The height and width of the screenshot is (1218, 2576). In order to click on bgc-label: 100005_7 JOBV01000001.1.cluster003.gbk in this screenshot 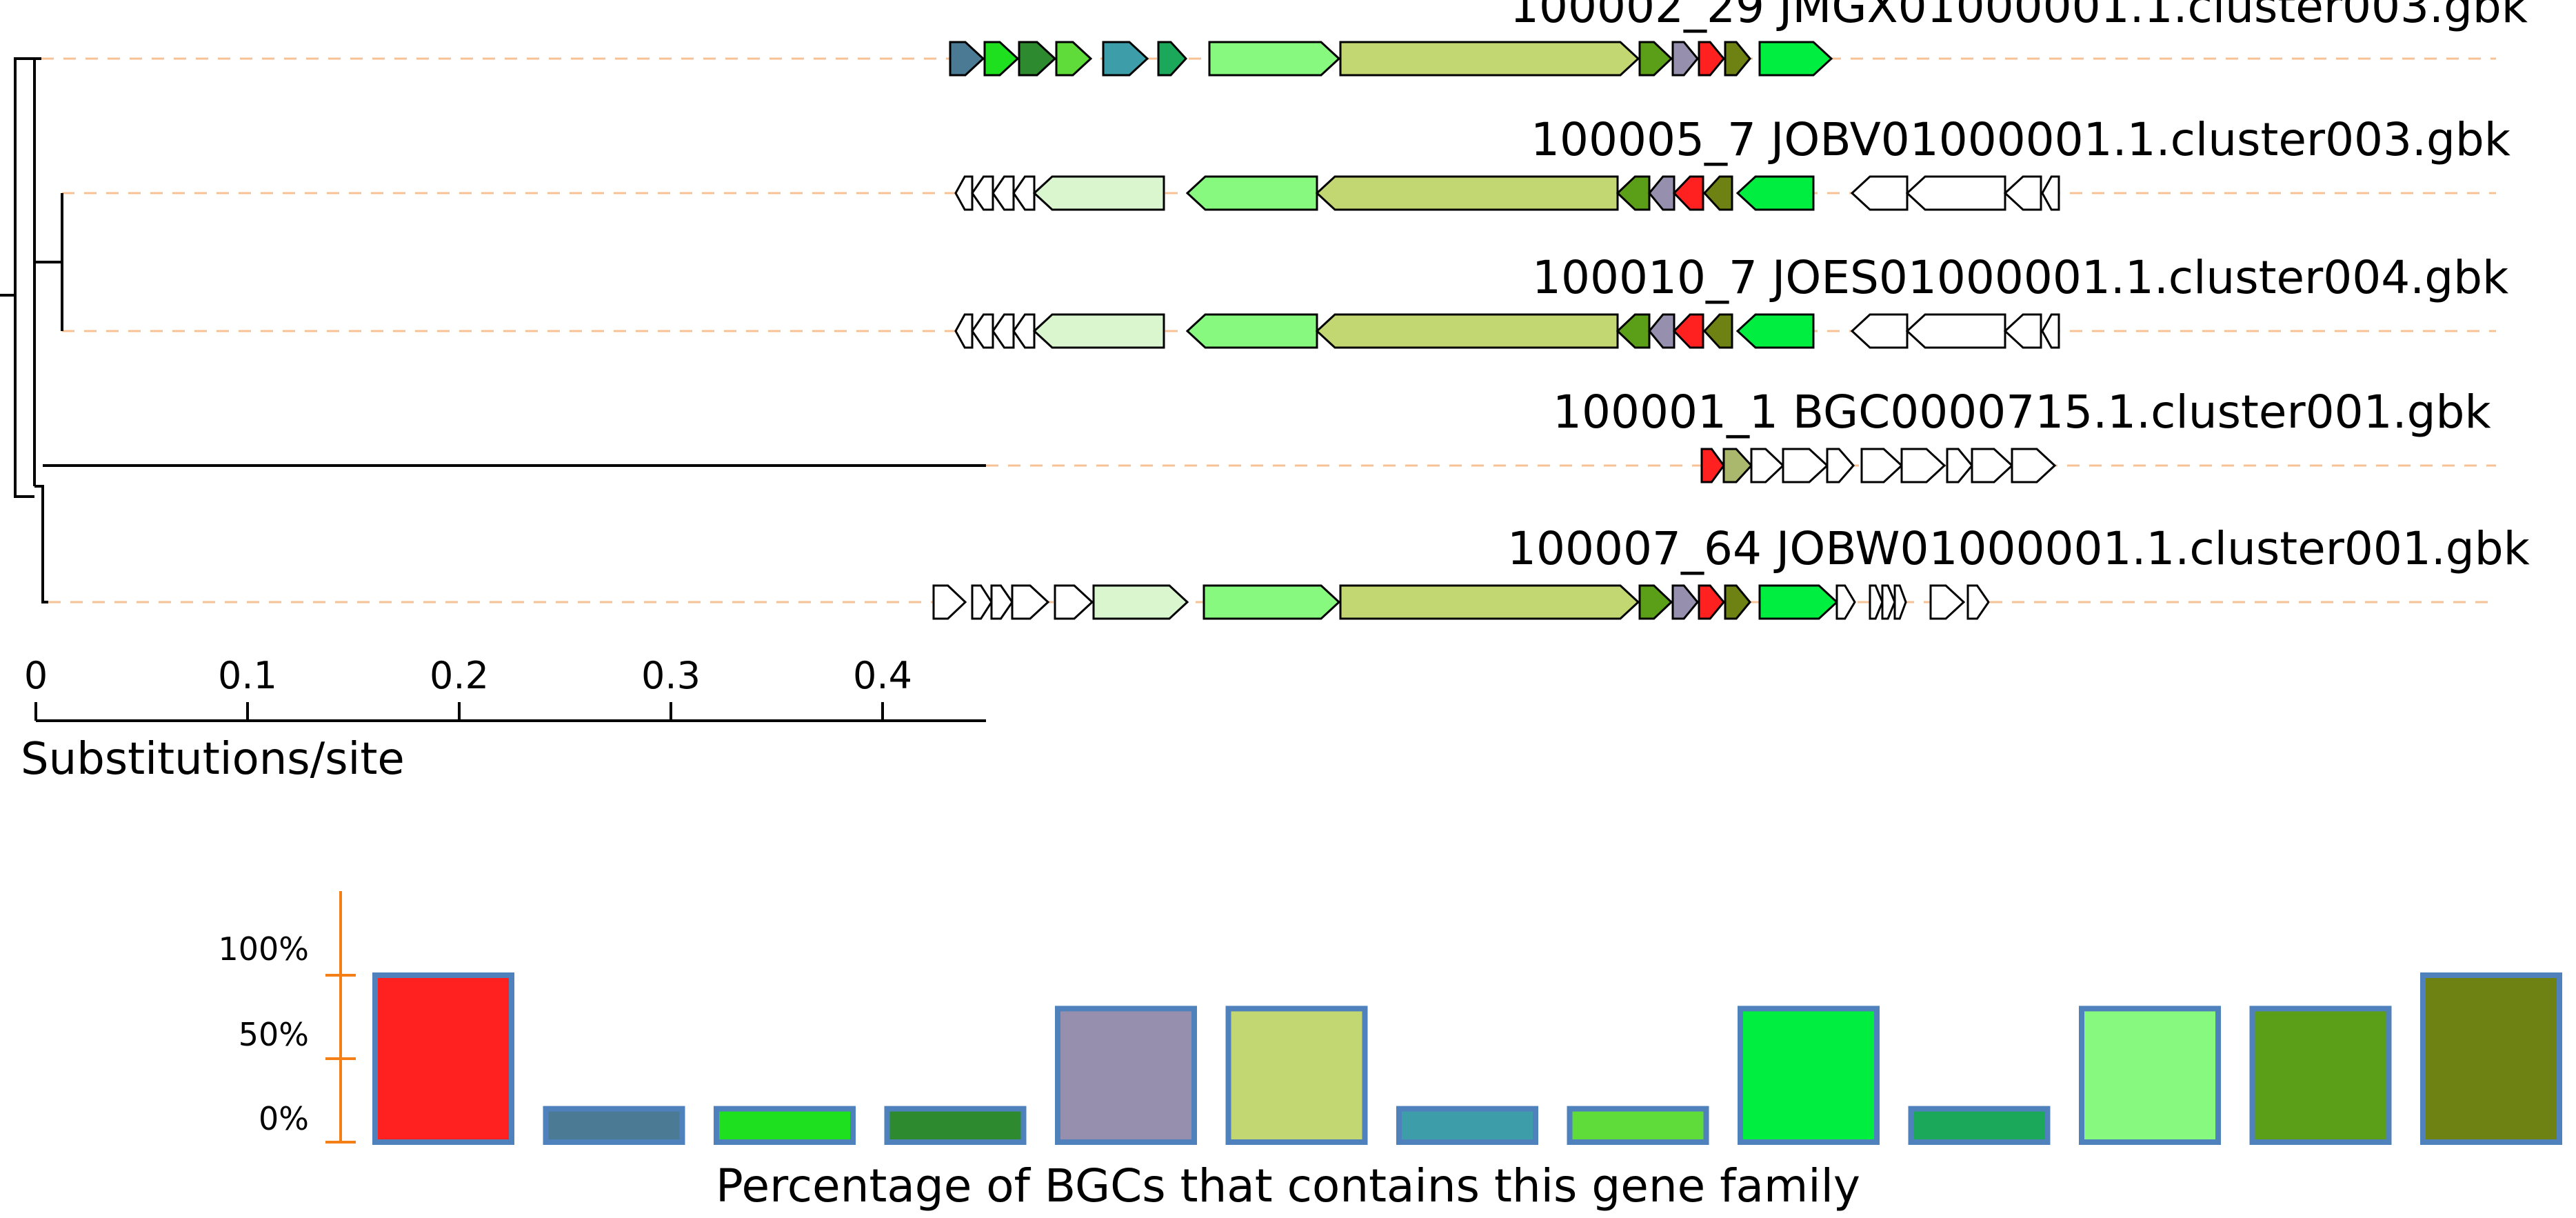, I will do `click(2021, 139)`.